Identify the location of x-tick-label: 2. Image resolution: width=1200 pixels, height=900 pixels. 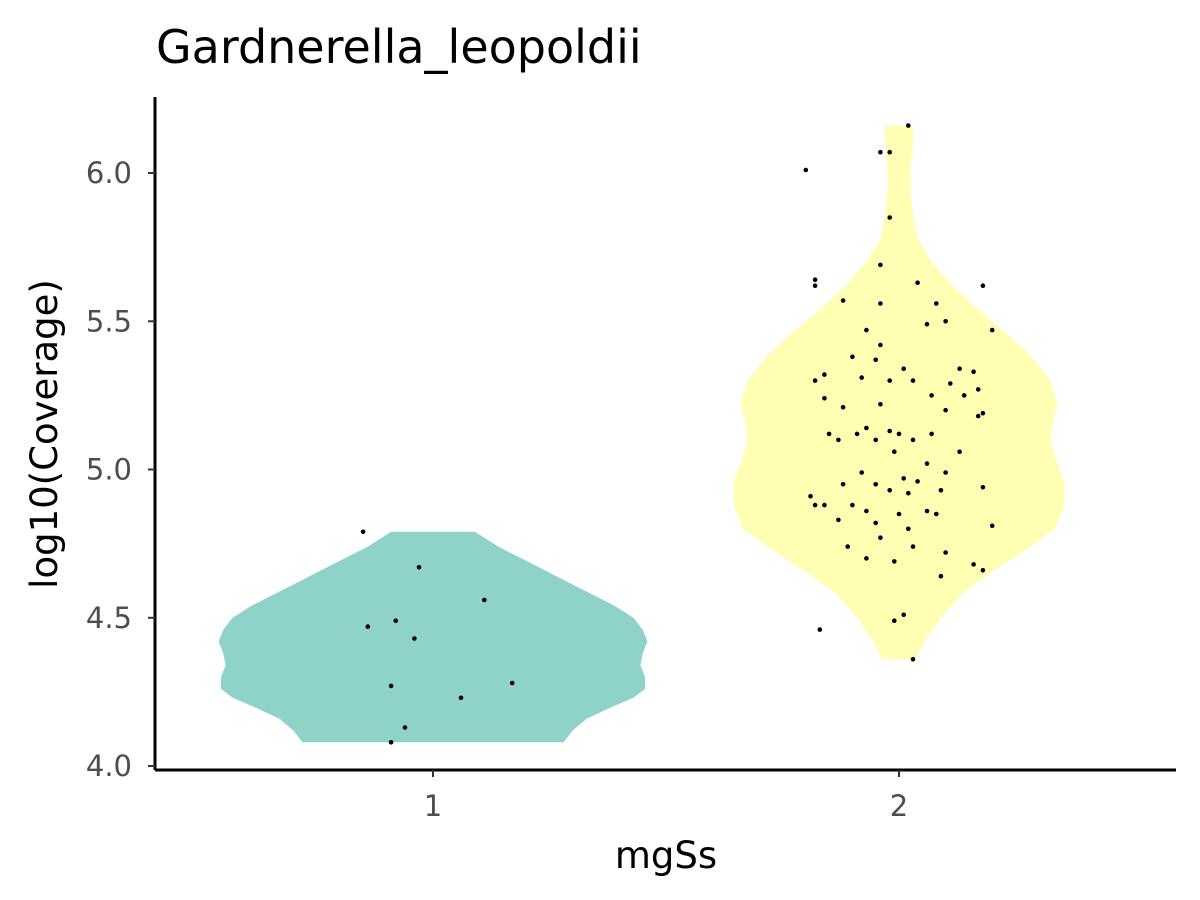
(899, 806).